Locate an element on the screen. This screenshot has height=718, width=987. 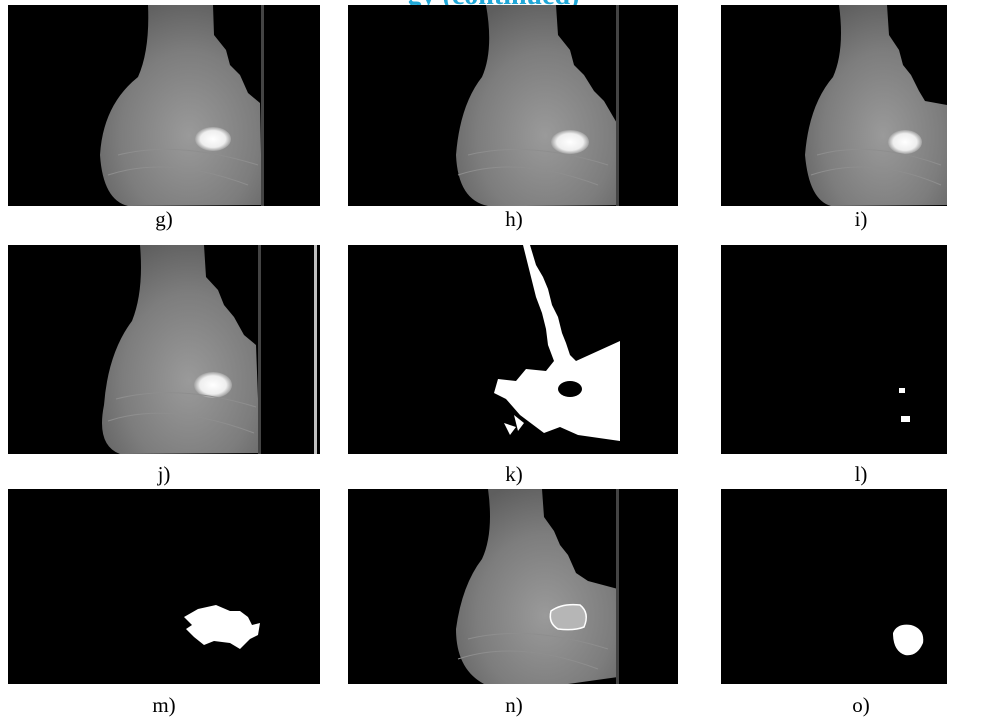
panel-k-image is located at coordinates (513, 349).